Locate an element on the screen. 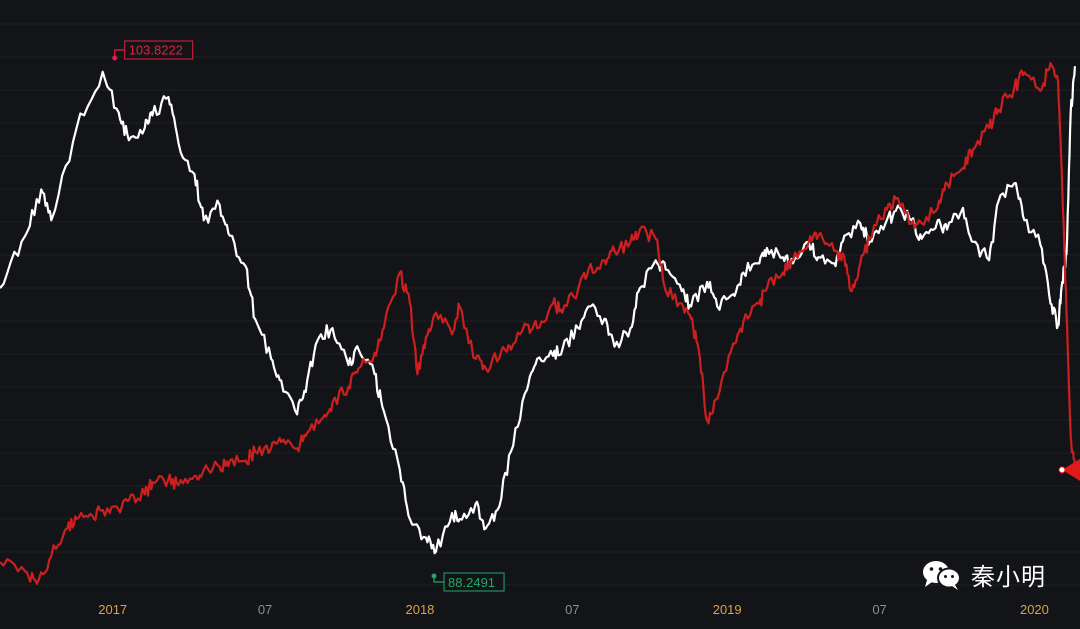 This screenshot has width=1080, height=629. max-callout: 103.8222 is located at coordinates (153, 50).